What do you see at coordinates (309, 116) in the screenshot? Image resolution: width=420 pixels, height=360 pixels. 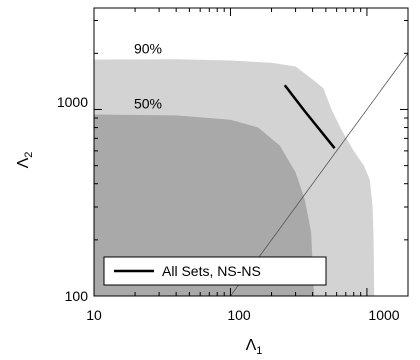 I see `series-line-all-sets-ns-ns` at bounding box center [309, 116].